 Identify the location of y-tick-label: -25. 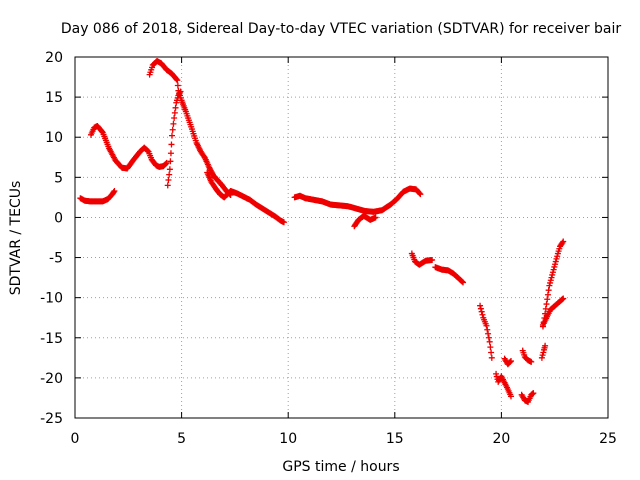
(51, 419).